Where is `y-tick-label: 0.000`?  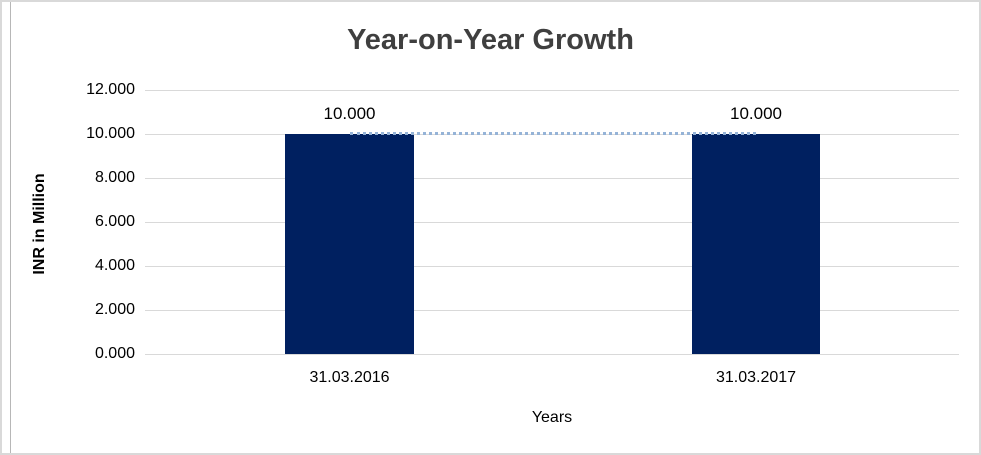
y-tick-label: 0.000 is located at coordinates (114, 353).